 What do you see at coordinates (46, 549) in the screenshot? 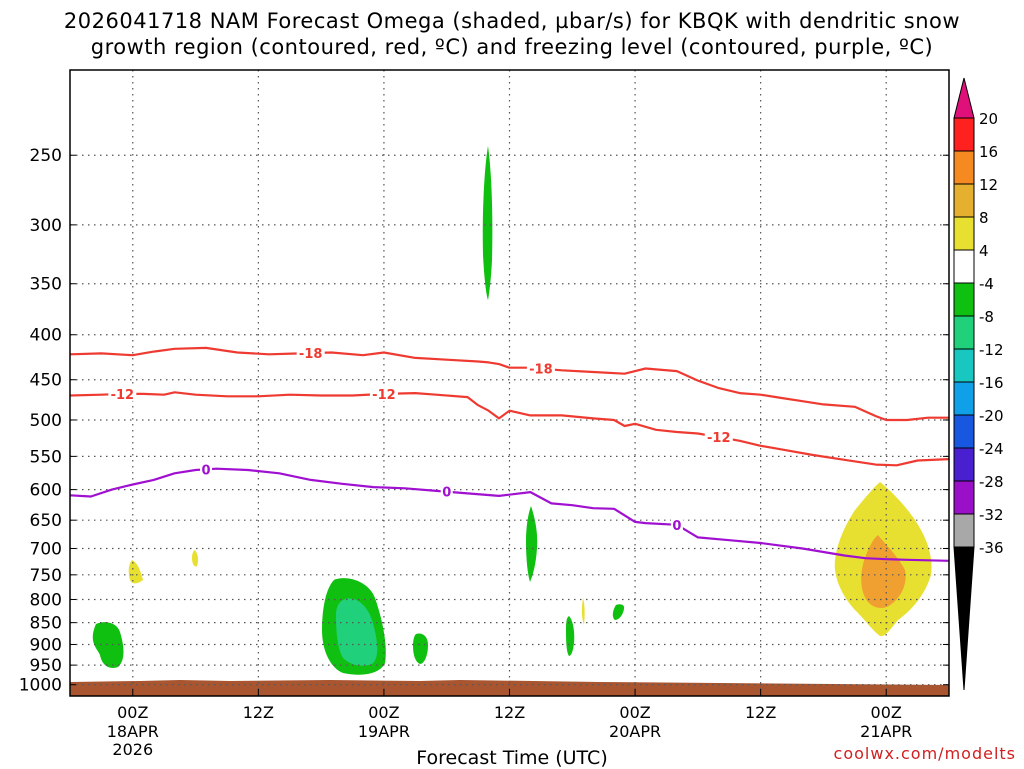
I see `y-tick-label-700: 700` at bounding box center [46, 549].